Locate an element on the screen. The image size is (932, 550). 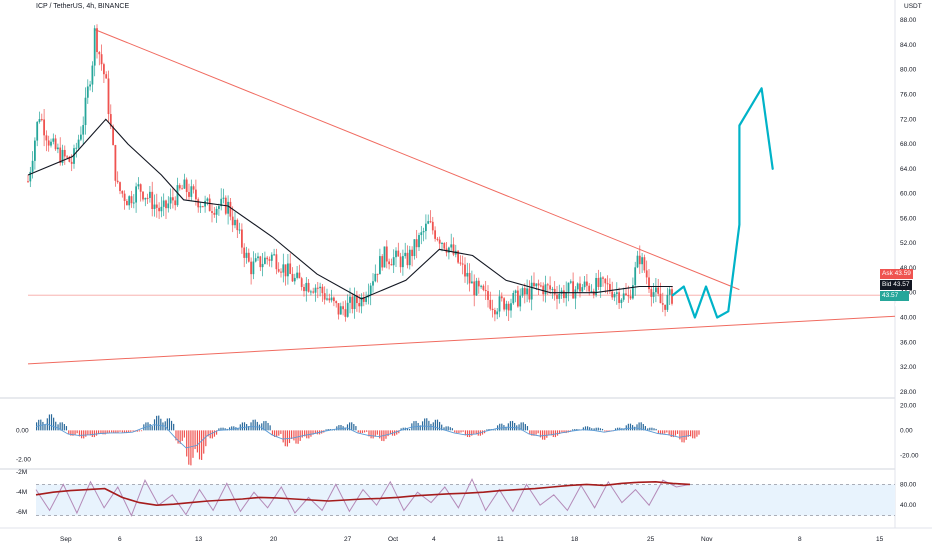
osc1-tick-label: 0.00 is located at coordinates (906, 430).